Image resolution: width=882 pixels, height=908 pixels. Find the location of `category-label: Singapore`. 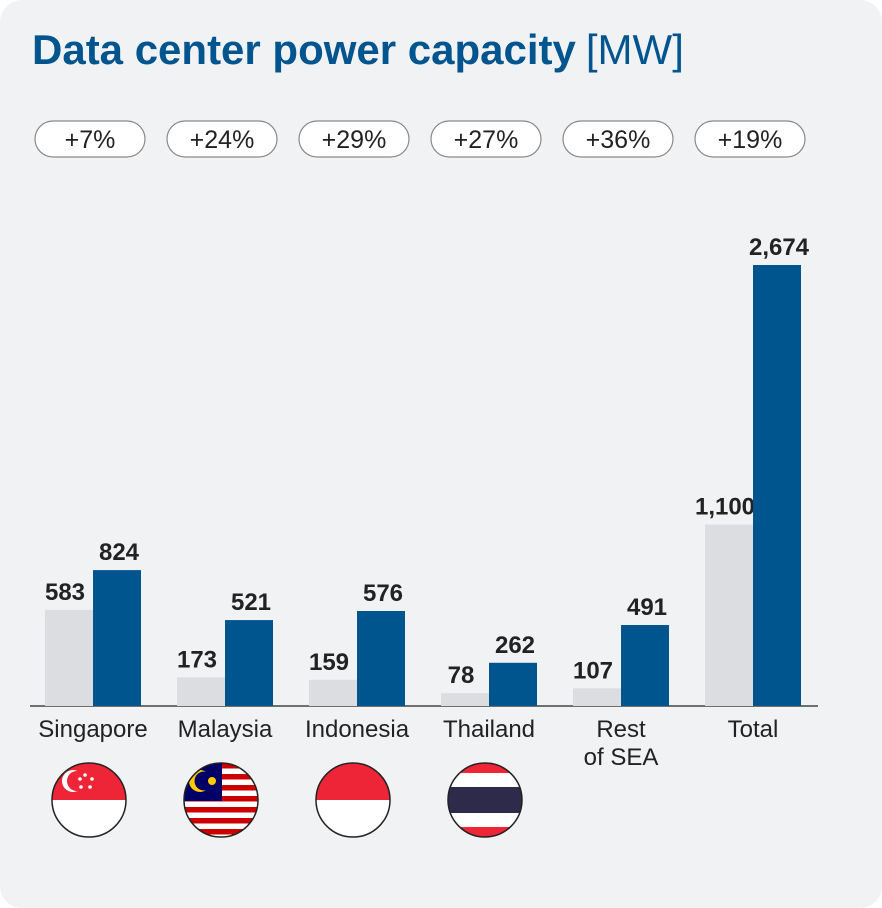

category-label: Singapore is located at coordinates (93, 729).